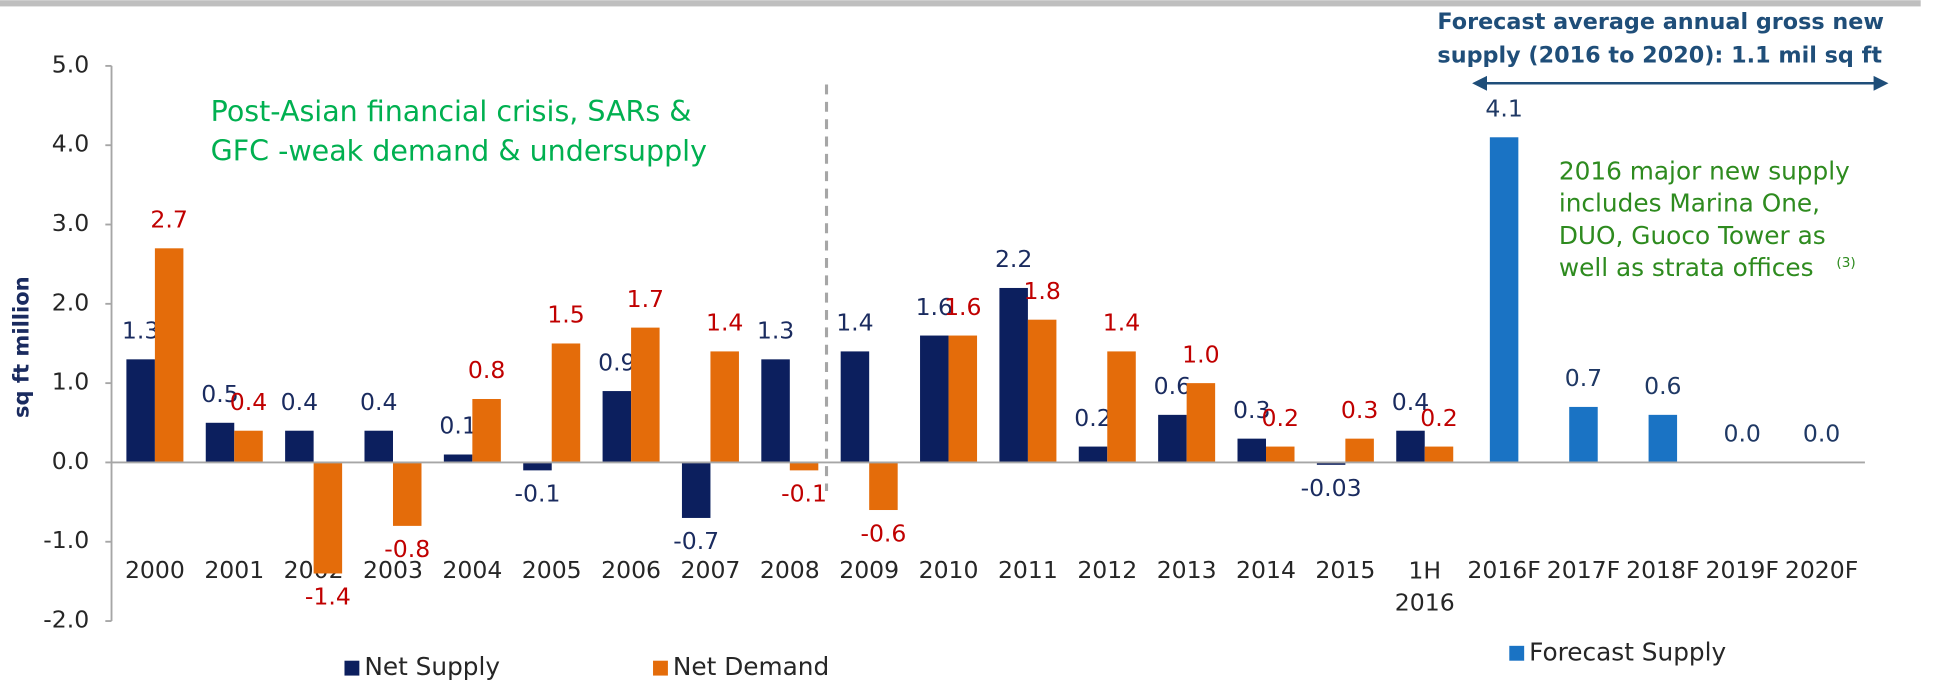  What do you see at coordinates (1187, 570) in the screenshot?
I see `x-tick-label: 2013` at bounding box center [1187, 570].